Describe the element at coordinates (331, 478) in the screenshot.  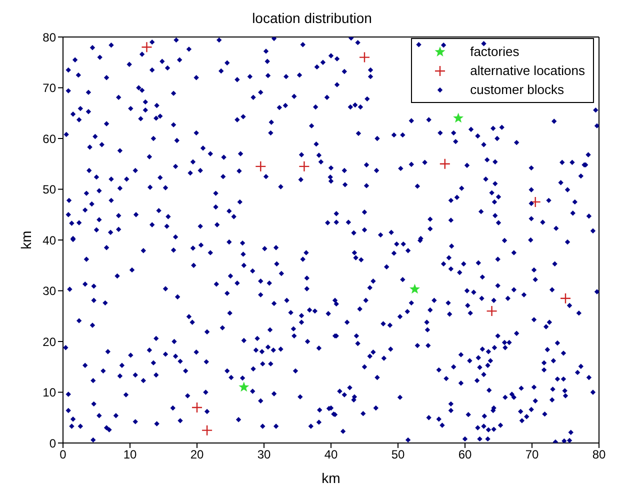
I see `x-axis-title: km` at that location.